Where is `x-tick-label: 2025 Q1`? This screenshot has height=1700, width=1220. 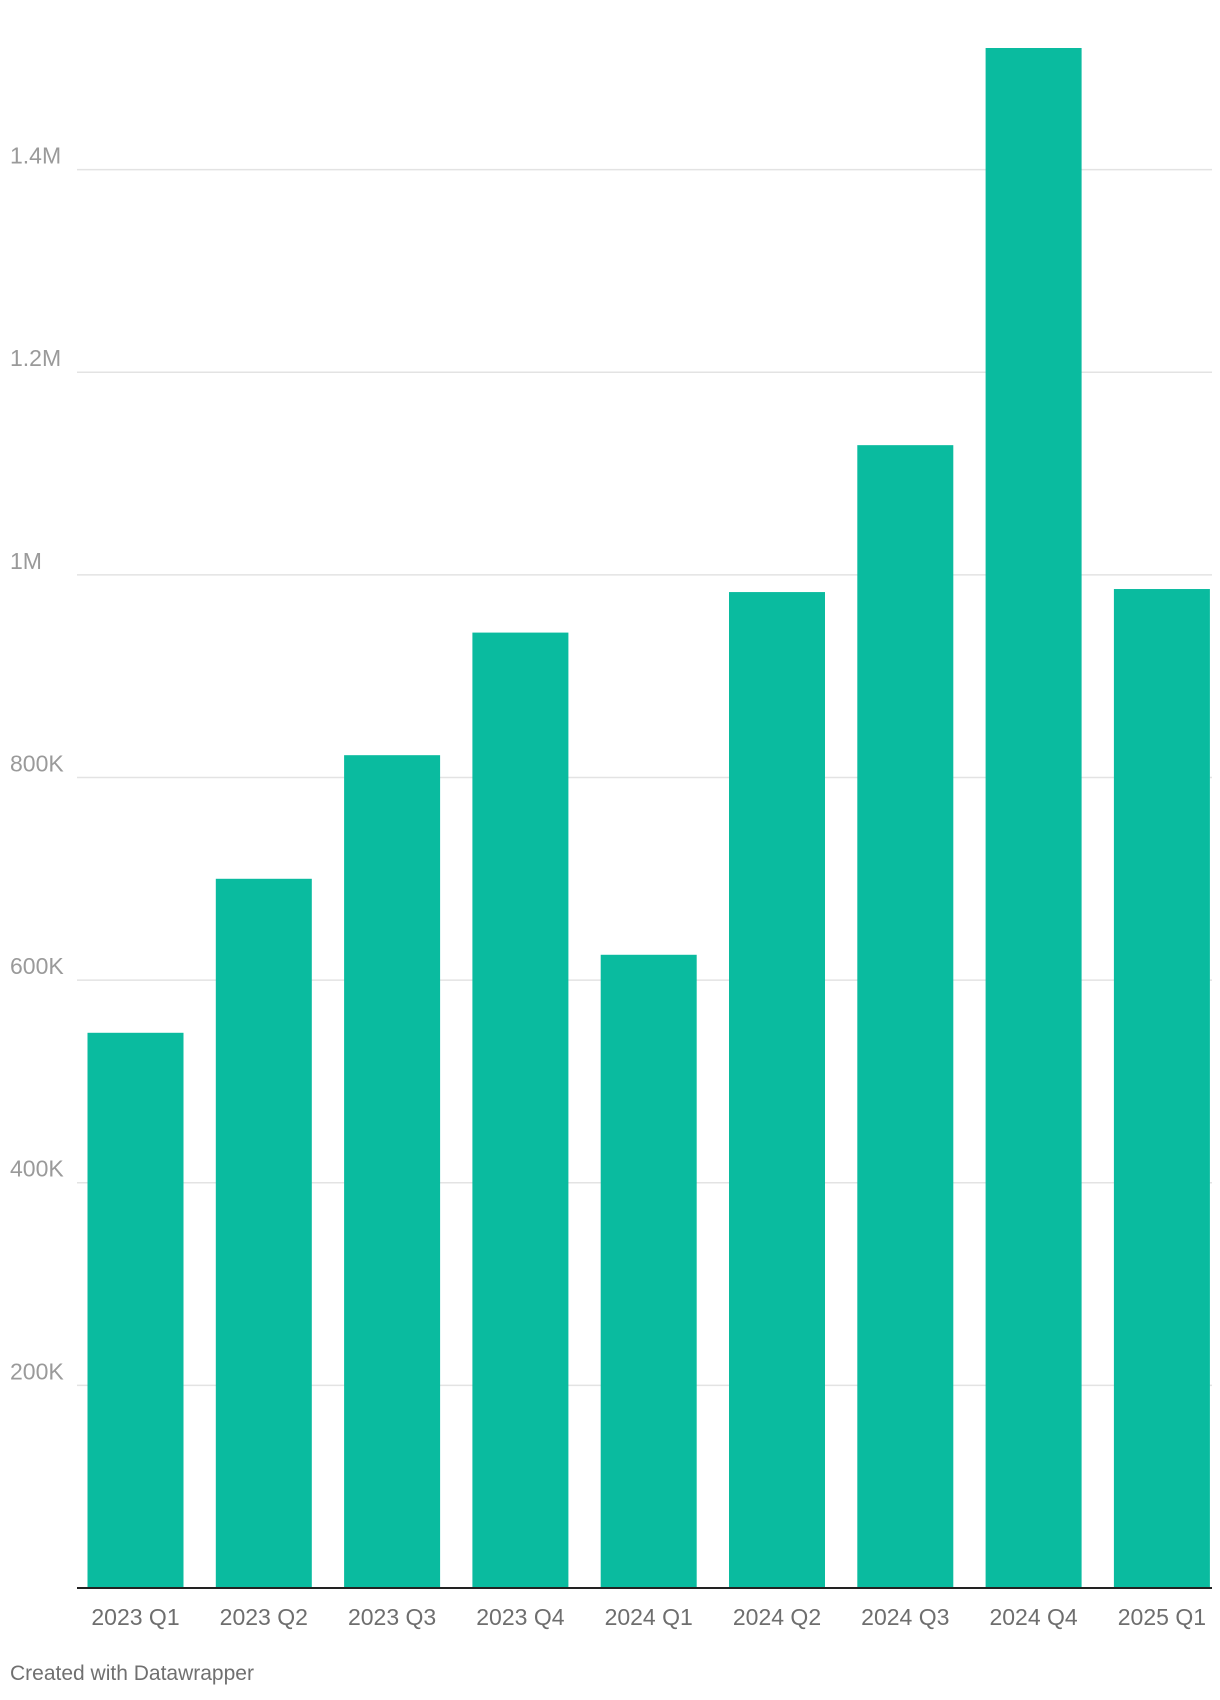
x-tick-label: 2025 Q1 is located at coordinates (1162, 1617).